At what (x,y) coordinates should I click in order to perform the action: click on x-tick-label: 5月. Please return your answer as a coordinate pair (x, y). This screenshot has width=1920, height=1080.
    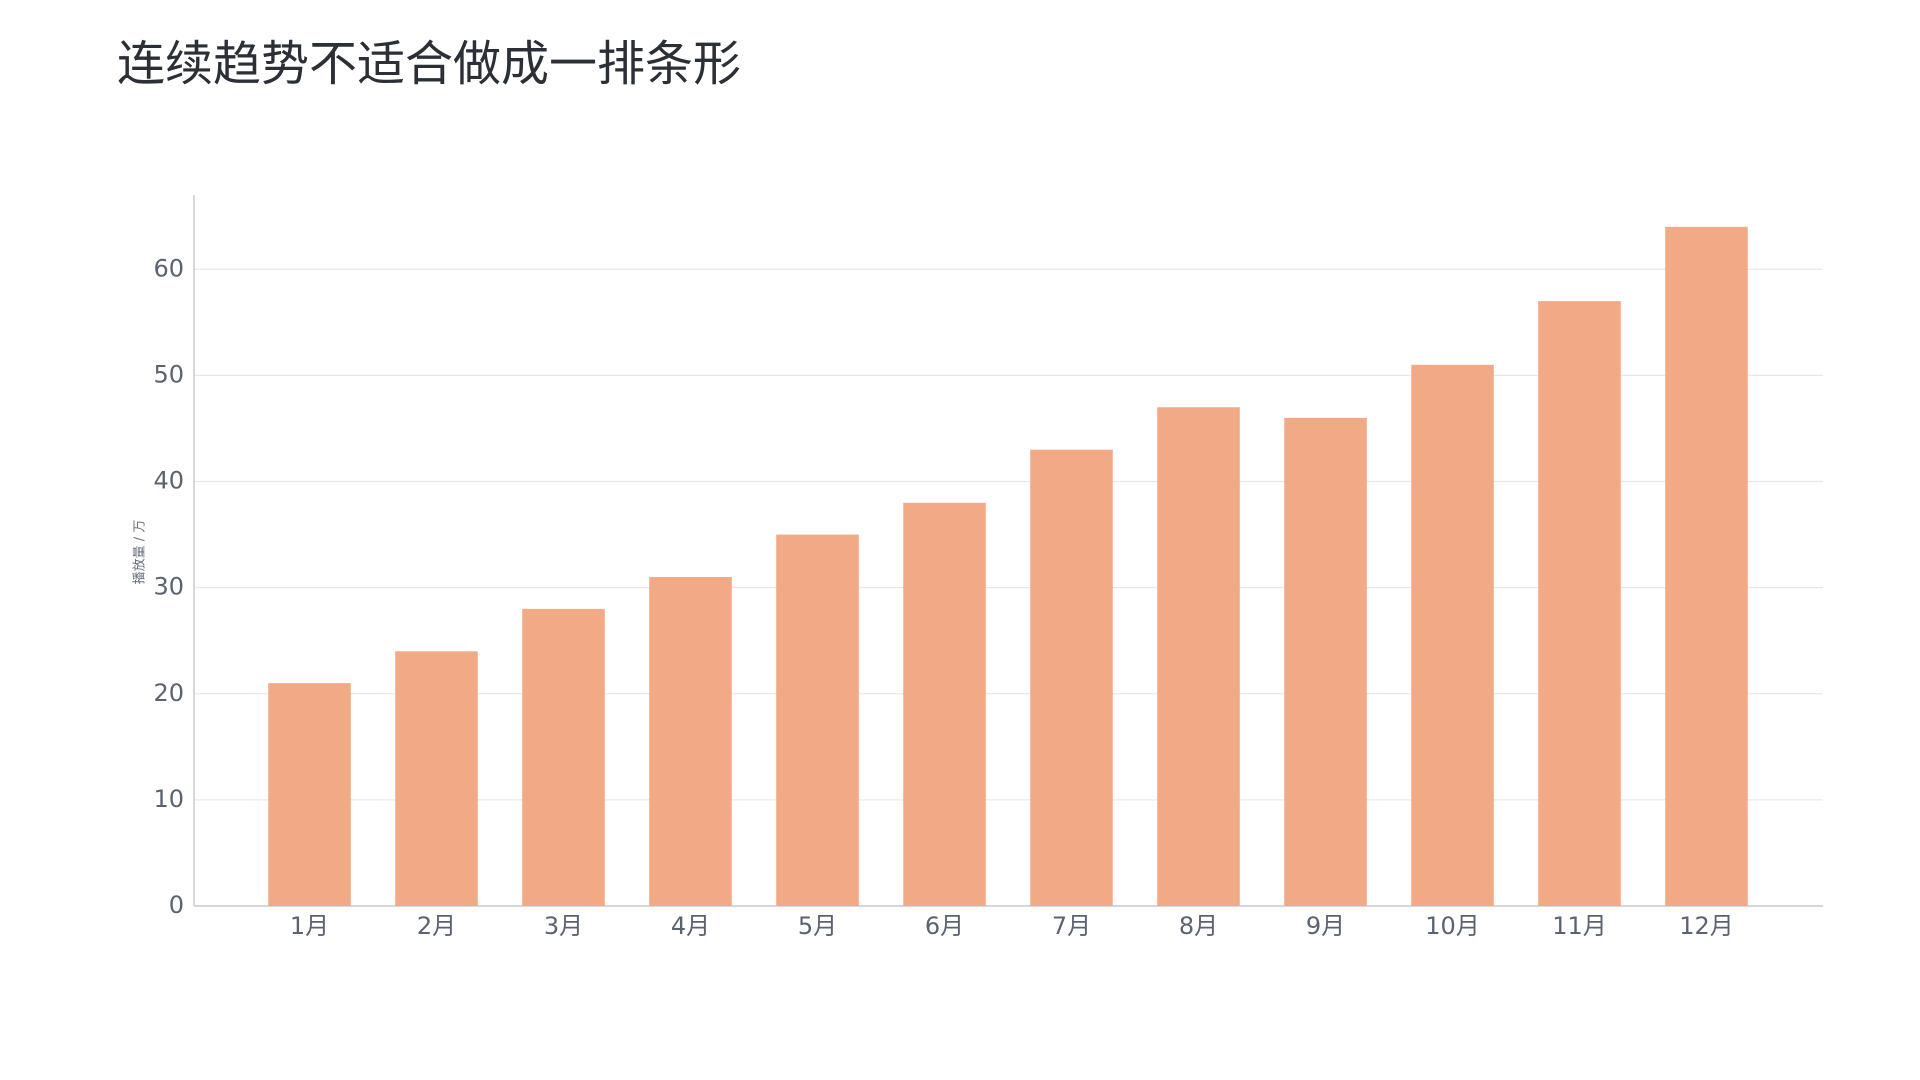
    Looking at the image, I should click on (817, 926).